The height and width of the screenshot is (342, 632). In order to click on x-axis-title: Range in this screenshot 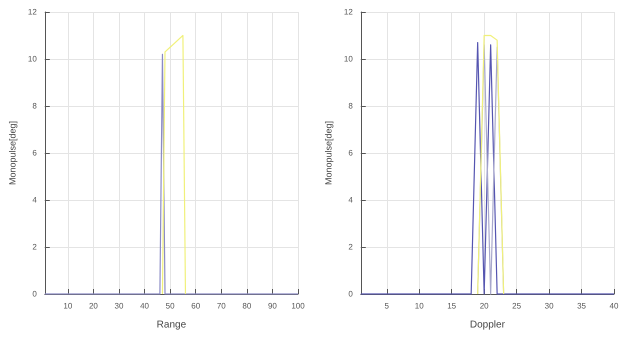, I will do `click(171, 325)`.